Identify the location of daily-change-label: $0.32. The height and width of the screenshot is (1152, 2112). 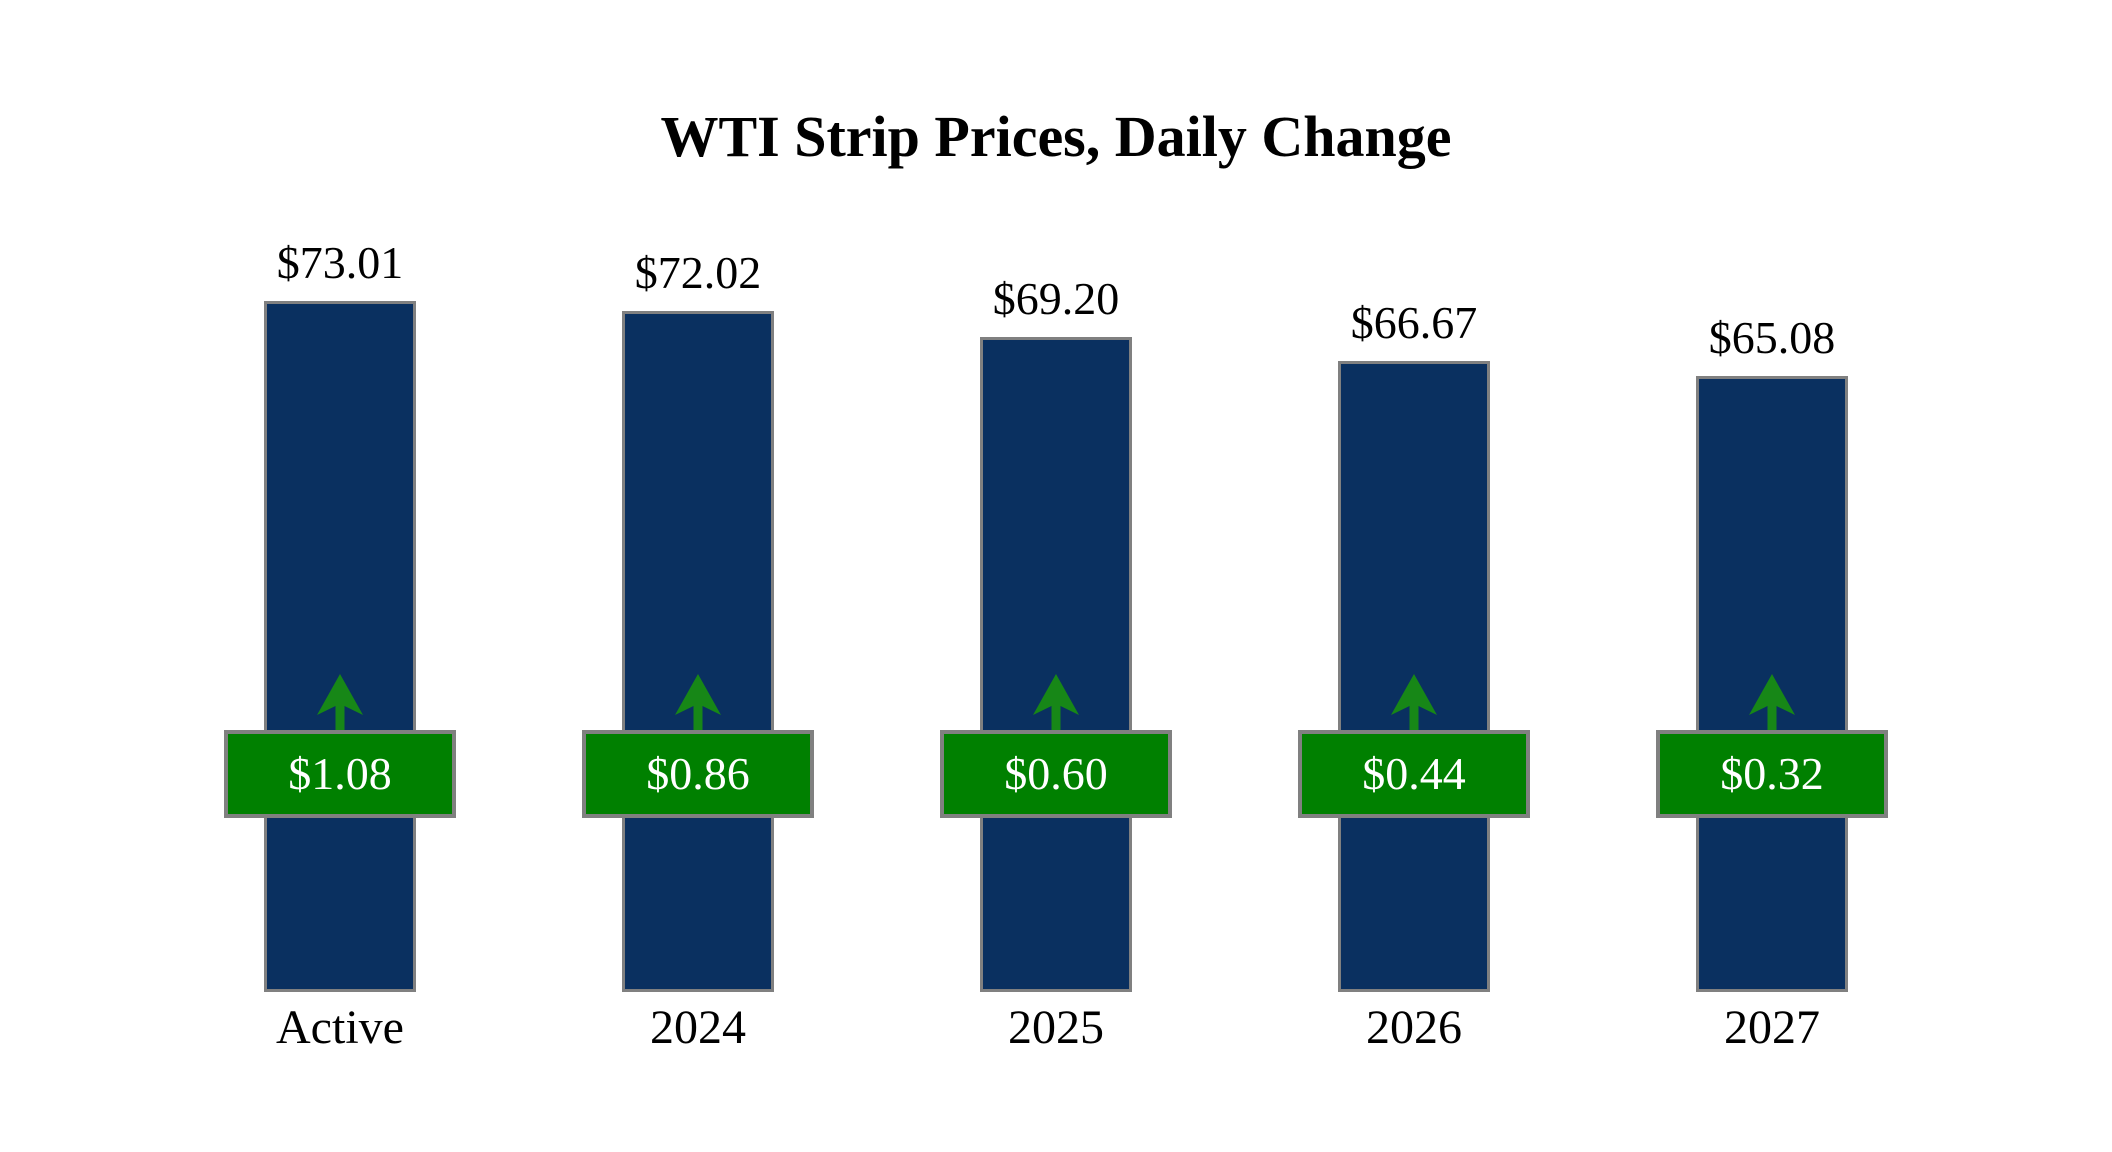
(1772, 773).